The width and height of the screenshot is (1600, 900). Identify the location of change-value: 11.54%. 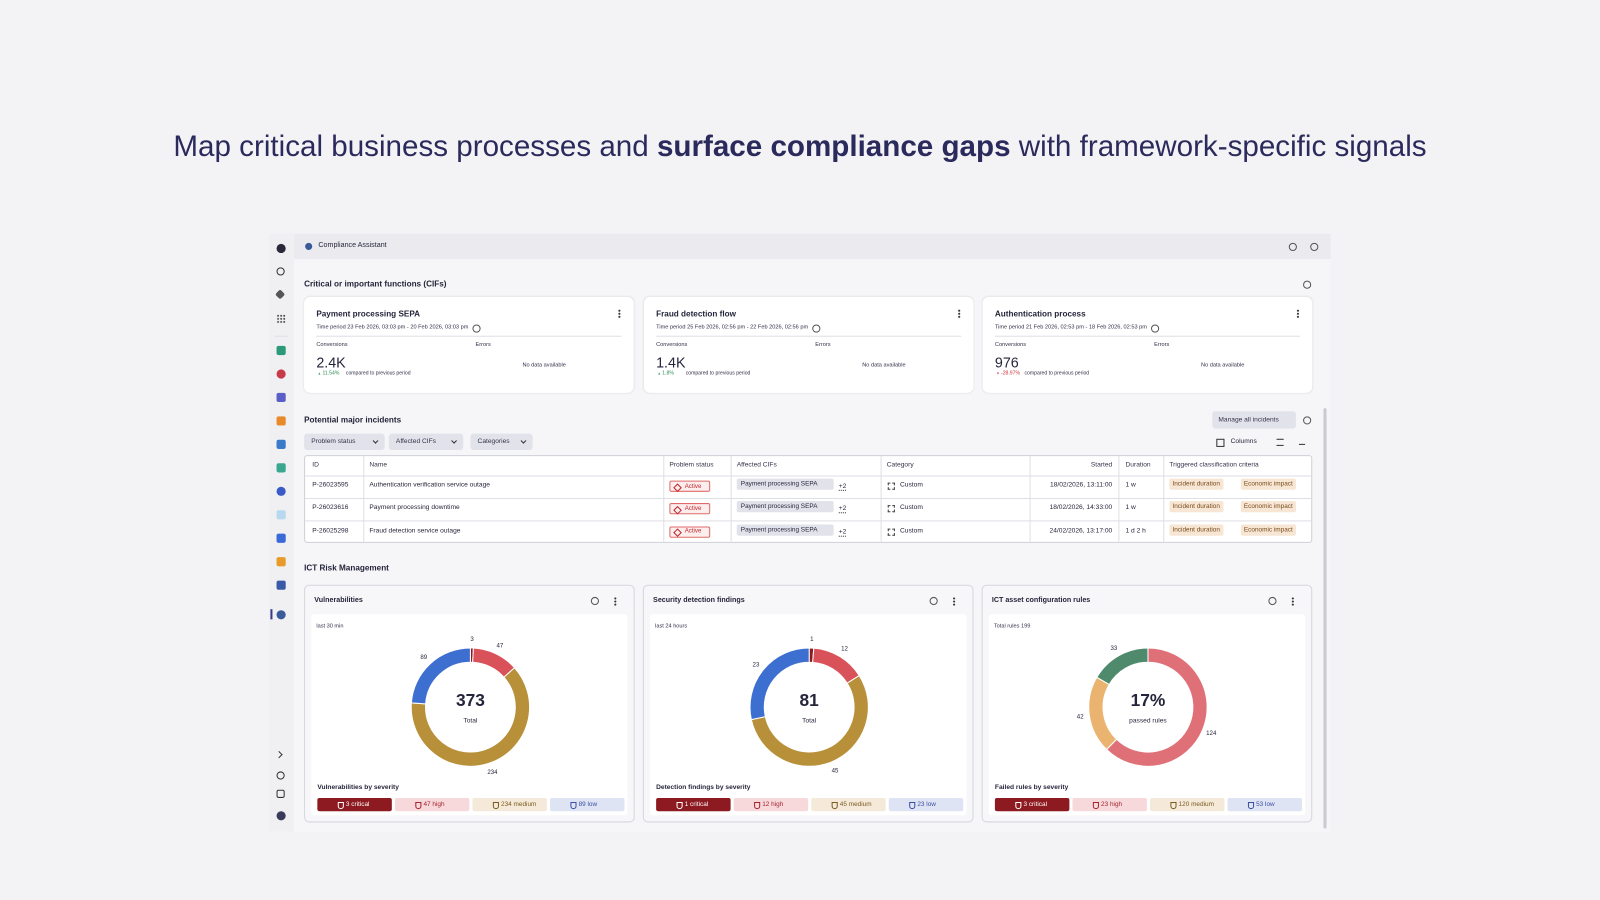
(331, 373).